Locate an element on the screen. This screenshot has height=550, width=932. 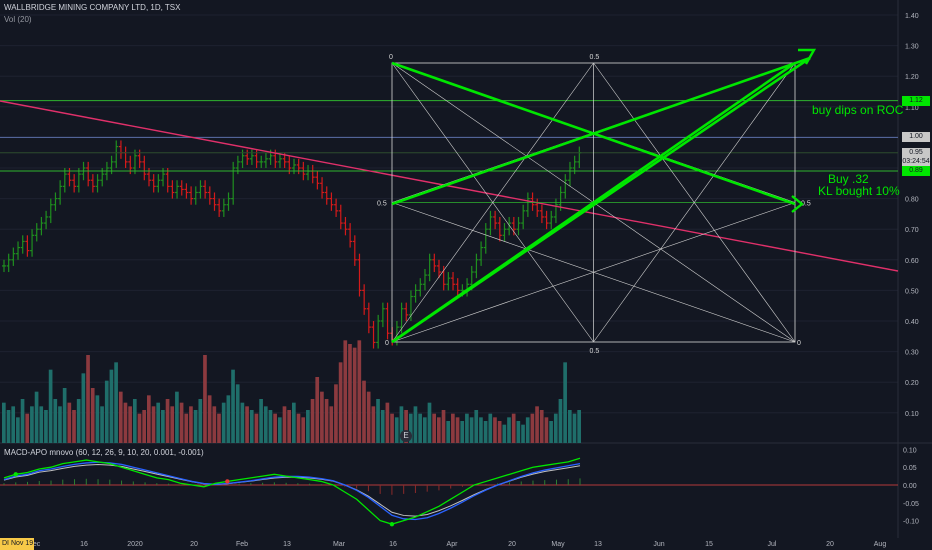
annotation-kl-bought: KL bought 10% is located at coordinates (859, 191).